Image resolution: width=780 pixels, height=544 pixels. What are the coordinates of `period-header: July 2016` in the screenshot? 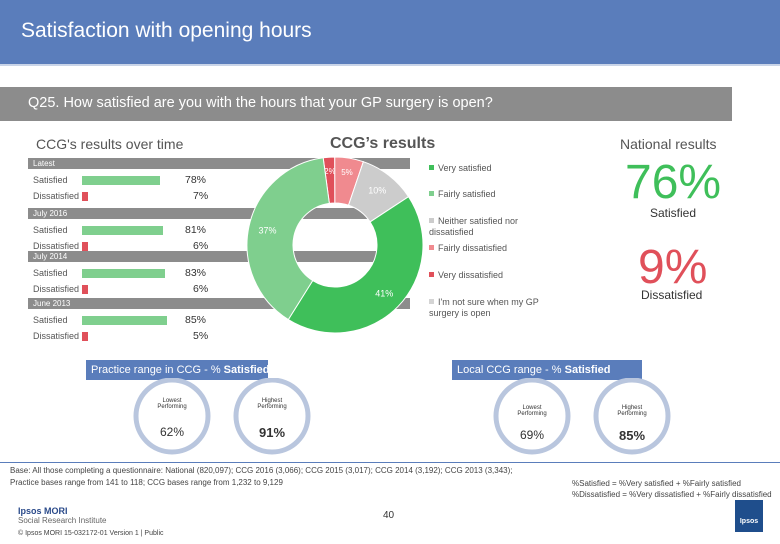 It's located at (219, 213).